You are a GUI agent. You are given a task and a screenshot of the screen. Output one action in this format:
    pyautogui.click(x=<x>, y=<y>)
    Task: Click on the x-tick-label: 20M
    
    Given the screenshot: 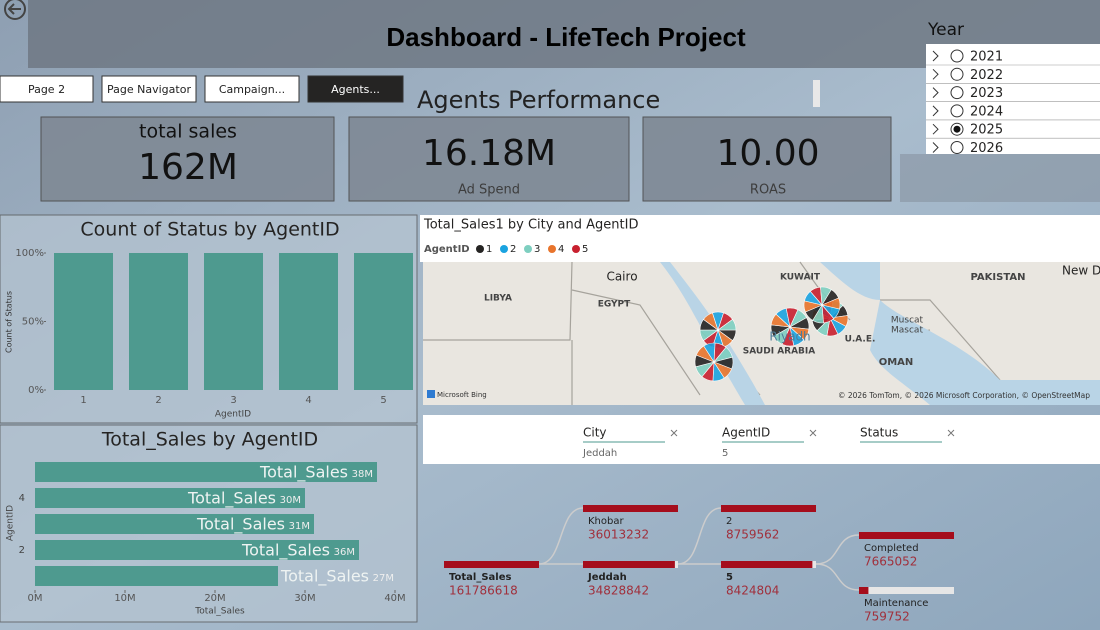 What is the action you would take?
    pyautogui.click(x=214, y=598)
    